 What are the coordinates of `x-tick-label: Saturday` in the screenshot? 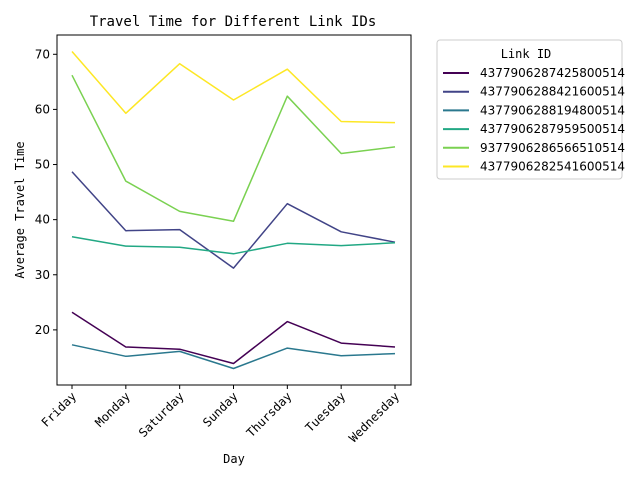 It's located at (161, 414).